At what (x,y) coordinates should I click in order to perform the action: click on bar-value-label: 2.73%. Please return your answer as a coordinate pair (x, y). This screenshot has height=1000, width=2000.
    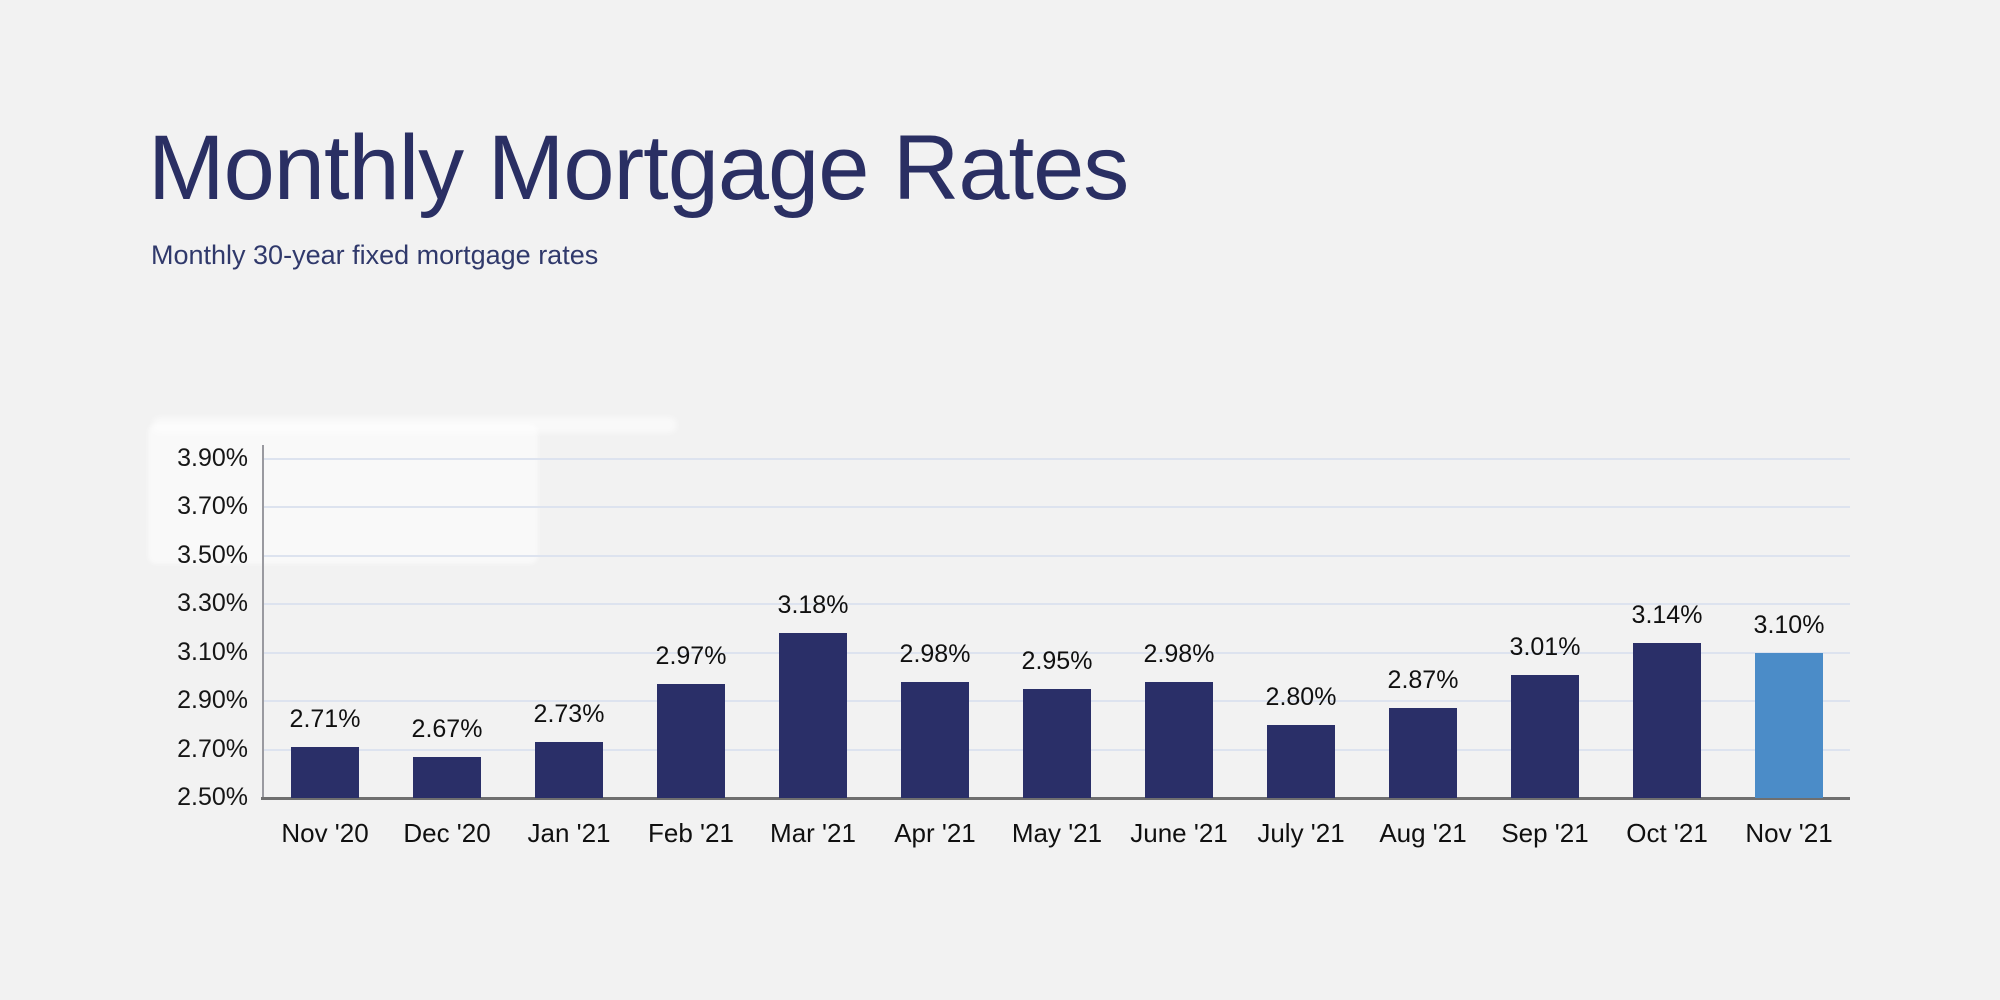
    Looking at the image, I should click on (569, 714).